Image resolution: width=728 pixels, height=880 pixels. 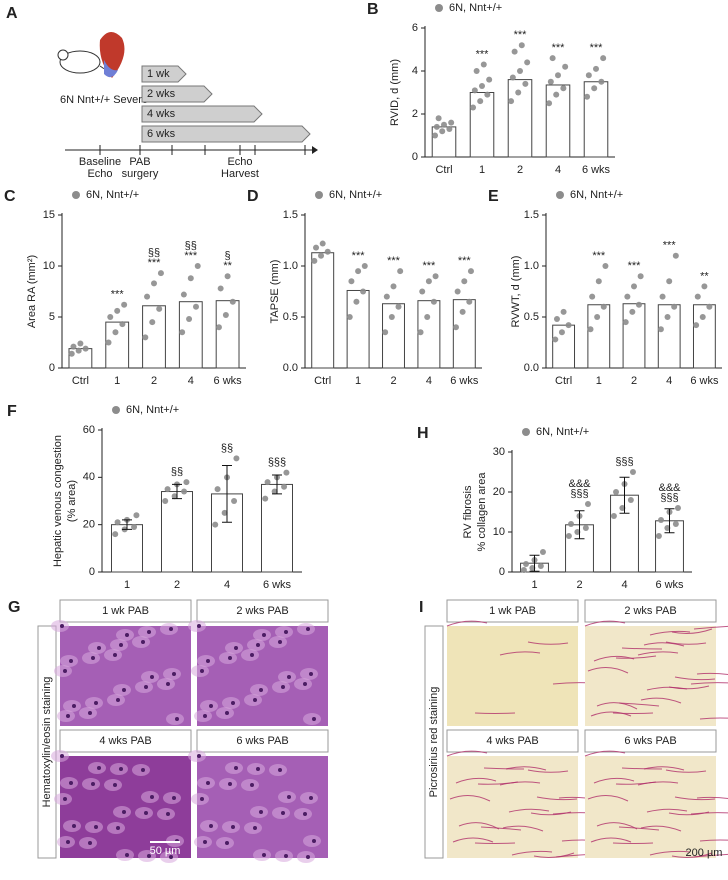 I want to click on y-axis-label: TAPSE (mm), so click(x=275, y=292).